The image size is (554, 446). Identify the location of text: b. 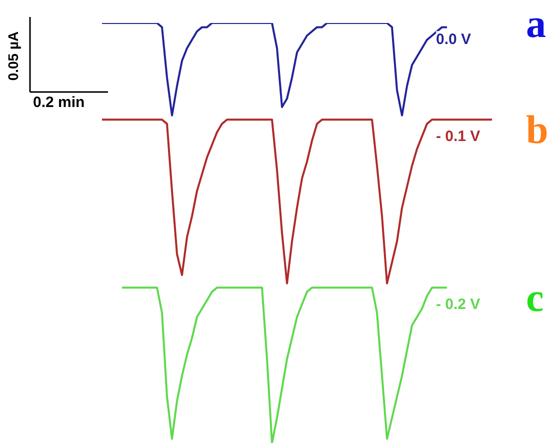
(537, 129).